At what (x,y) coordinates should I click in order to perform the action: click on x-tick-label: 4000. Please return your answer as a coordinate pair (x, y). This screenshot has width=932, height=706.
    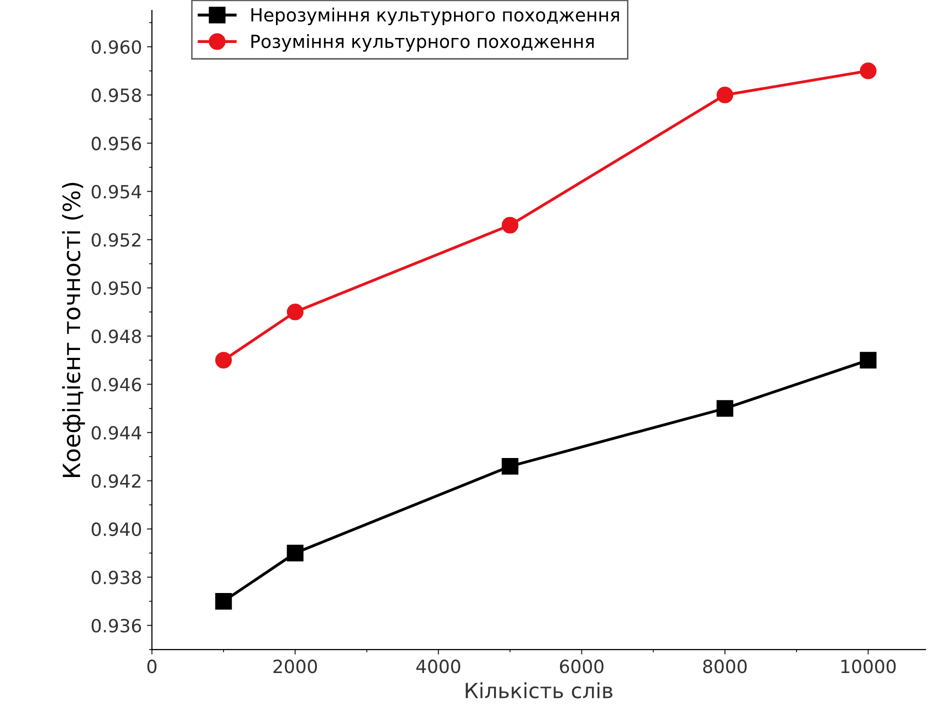
    Looking at the image, I should click on (438, 667).